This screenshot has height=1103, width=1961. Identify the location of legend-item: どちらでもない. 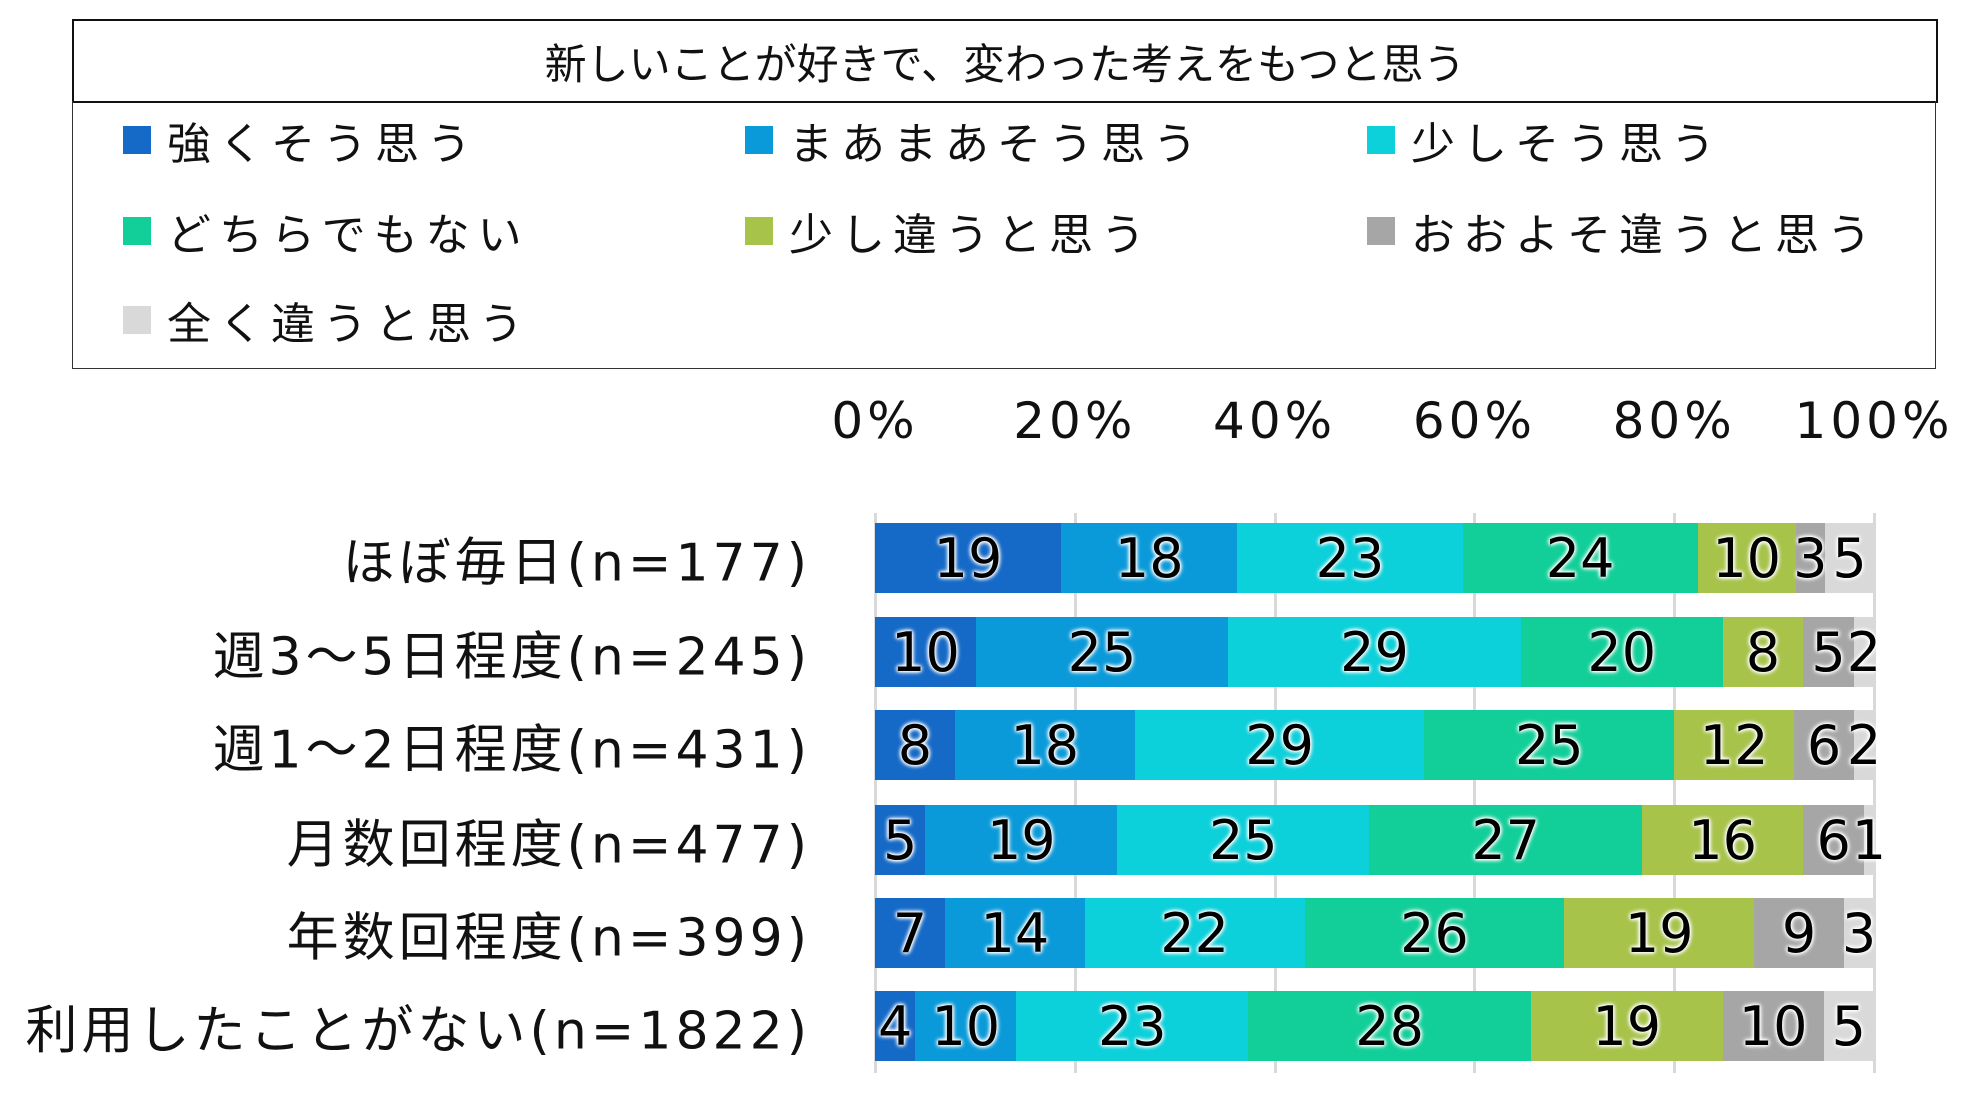
(326, 231).